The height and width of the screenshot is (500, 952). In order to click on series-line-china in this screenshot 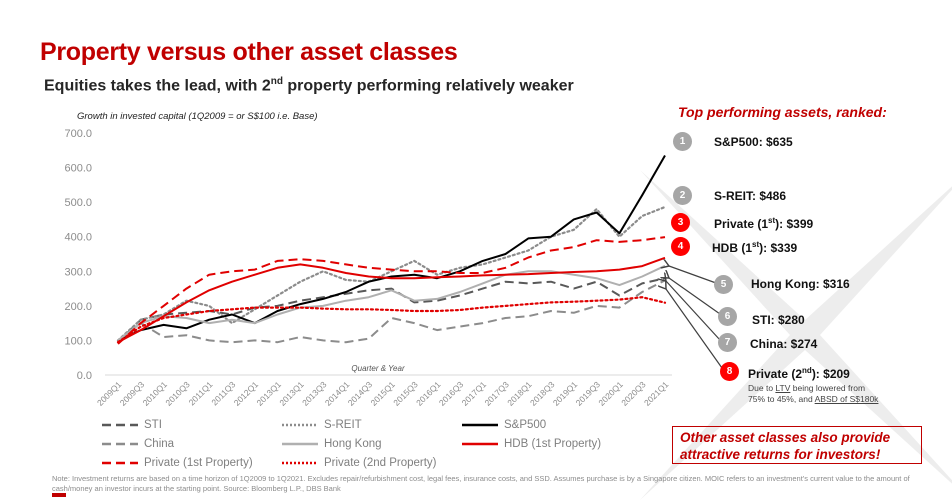, I will do `click(391, 311)`.